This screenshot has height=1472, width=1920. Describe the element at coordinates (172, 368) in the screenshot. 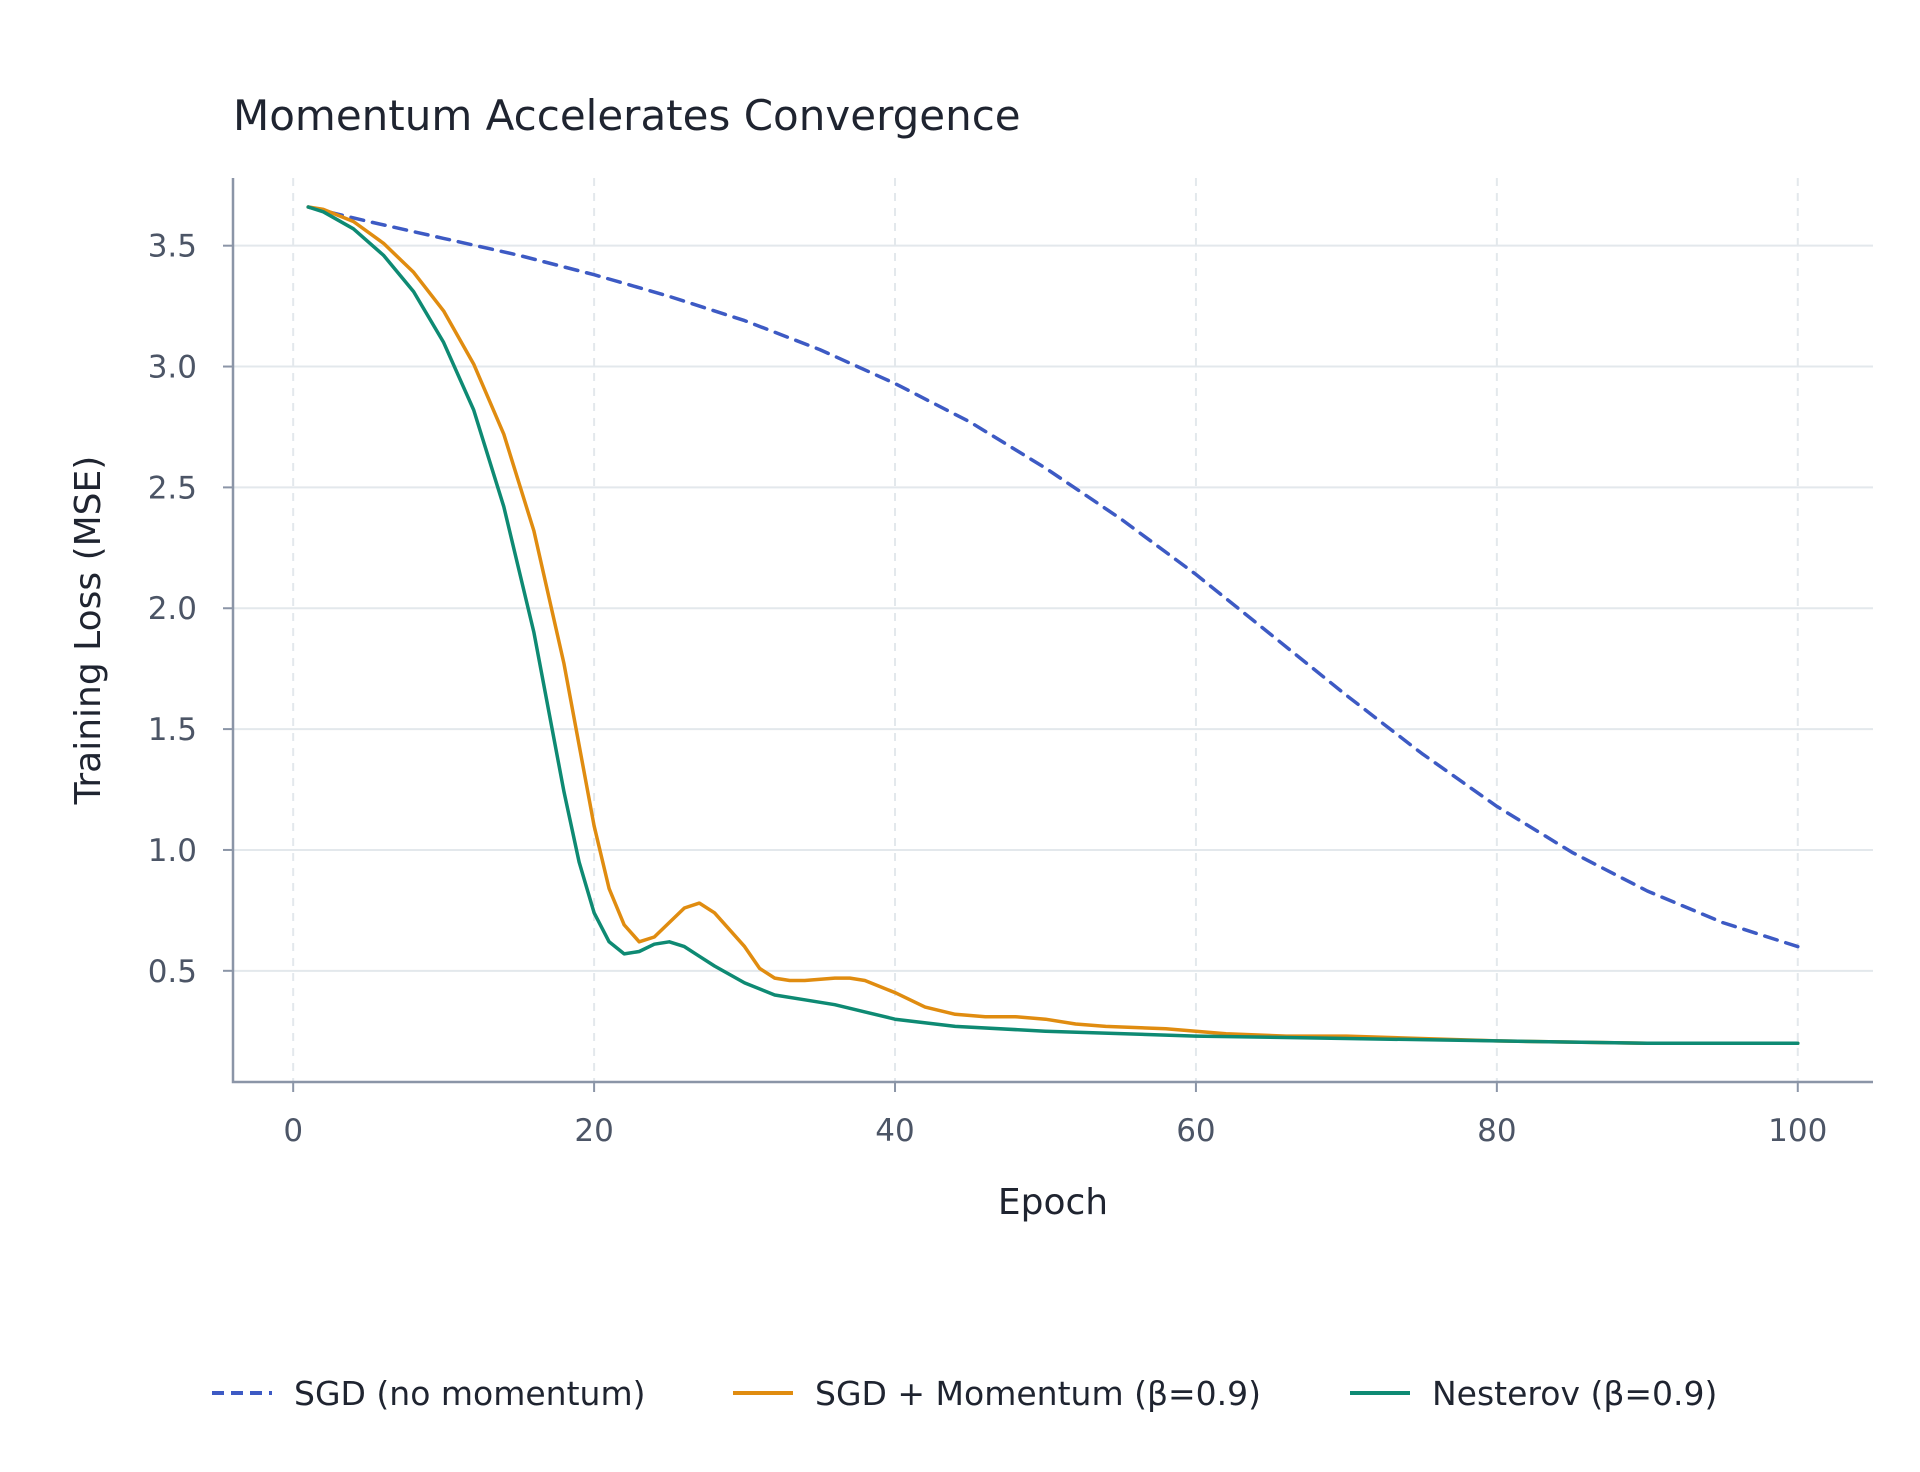

I see `y-tick-label: 3.0` at that location.